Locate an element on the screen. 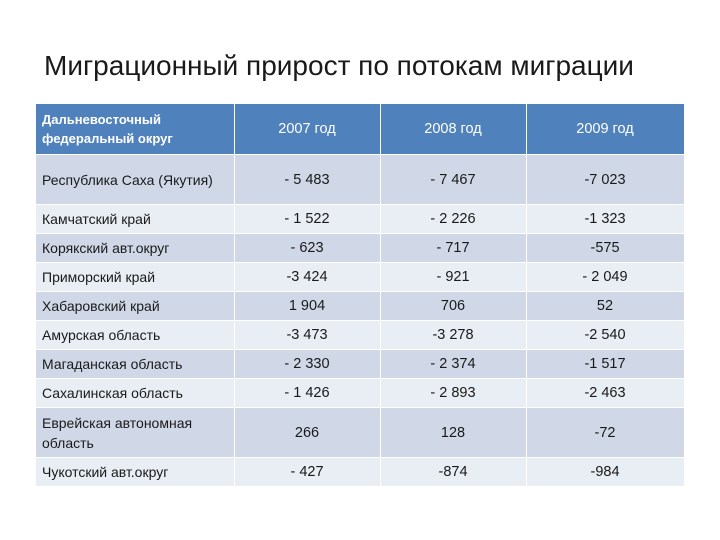  value-2008: 706 is located at coordinates (453, 306).